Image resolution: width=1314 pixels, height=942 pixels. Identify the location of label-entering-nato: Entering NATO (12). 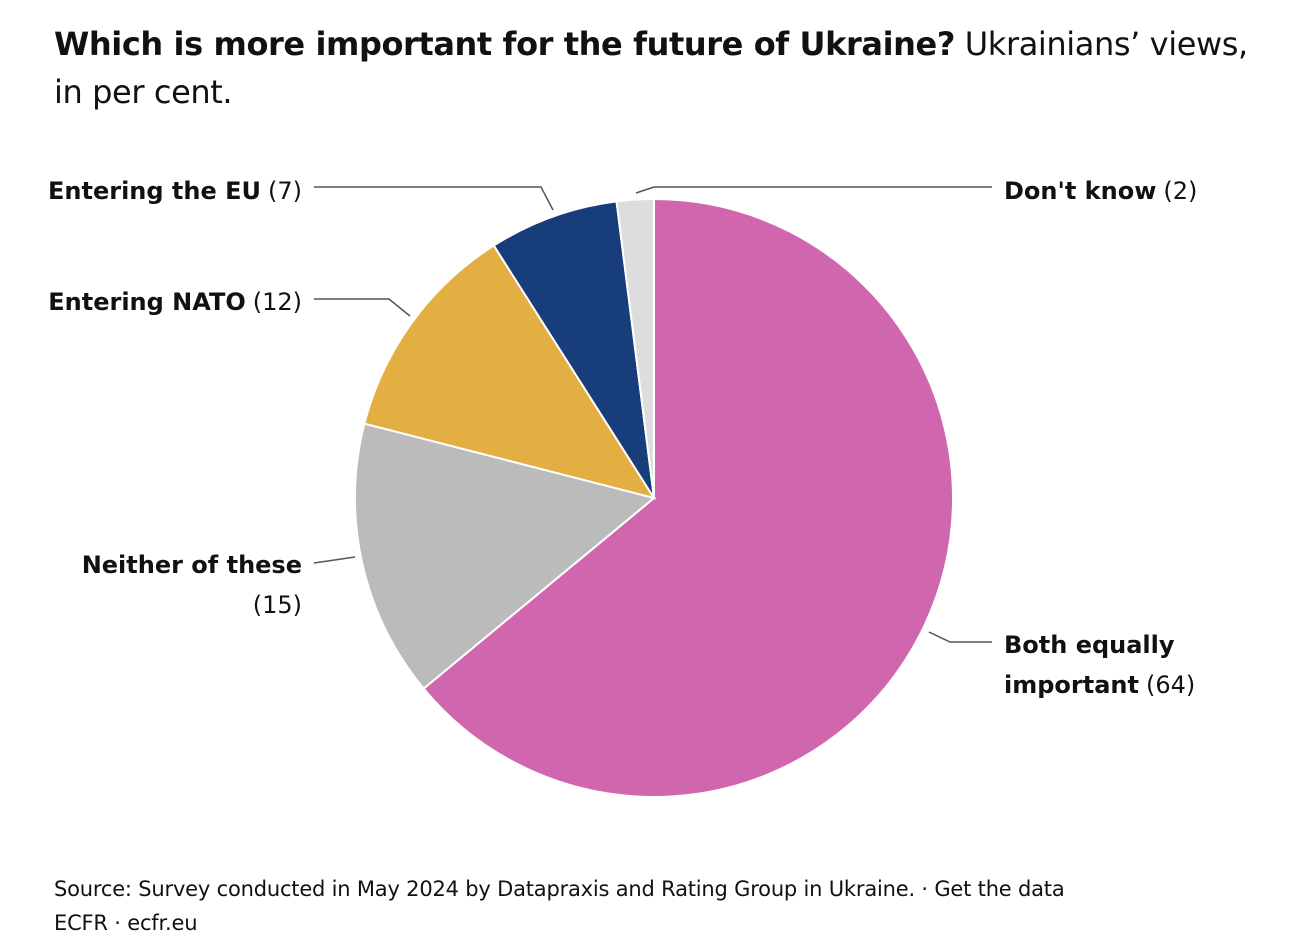
(175, 302).